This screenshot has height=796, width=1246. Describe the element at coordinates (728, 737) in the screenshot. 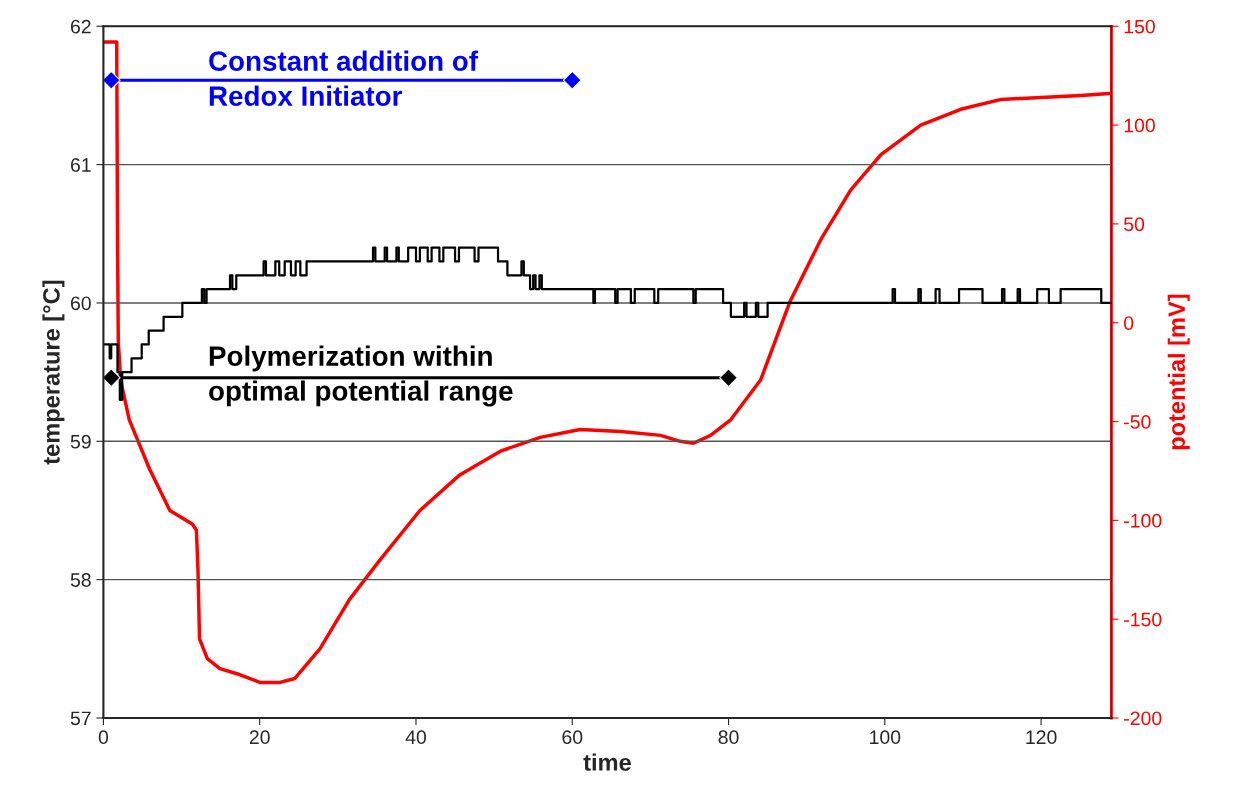

I see `x-tick-label: 80` at that location.